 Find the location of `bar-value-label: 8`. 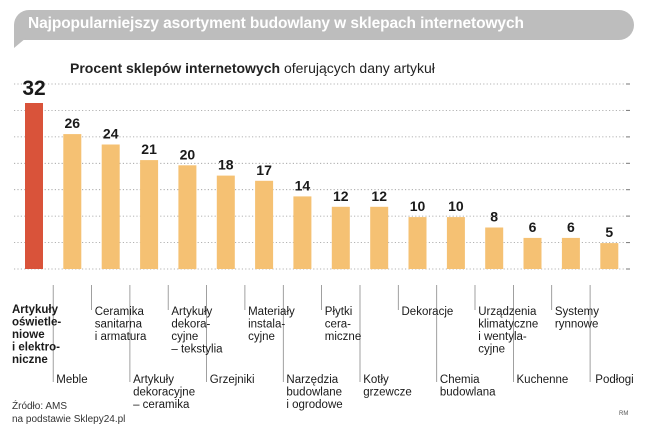

bar-value-label: 8 is located at coordinates (494, 217).